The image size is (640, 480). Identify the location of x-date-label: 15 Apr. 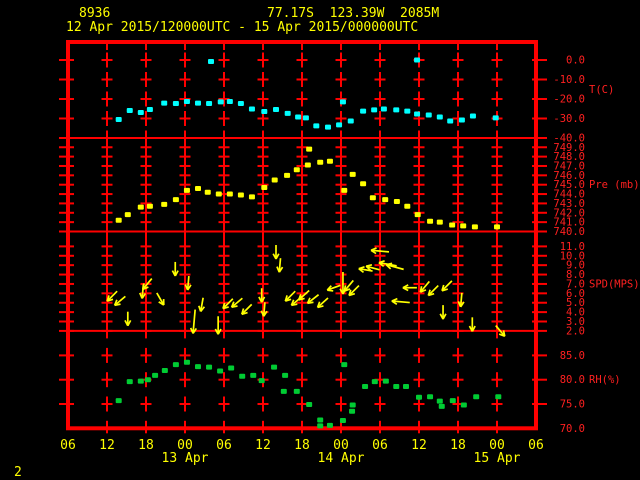
(497, 458).